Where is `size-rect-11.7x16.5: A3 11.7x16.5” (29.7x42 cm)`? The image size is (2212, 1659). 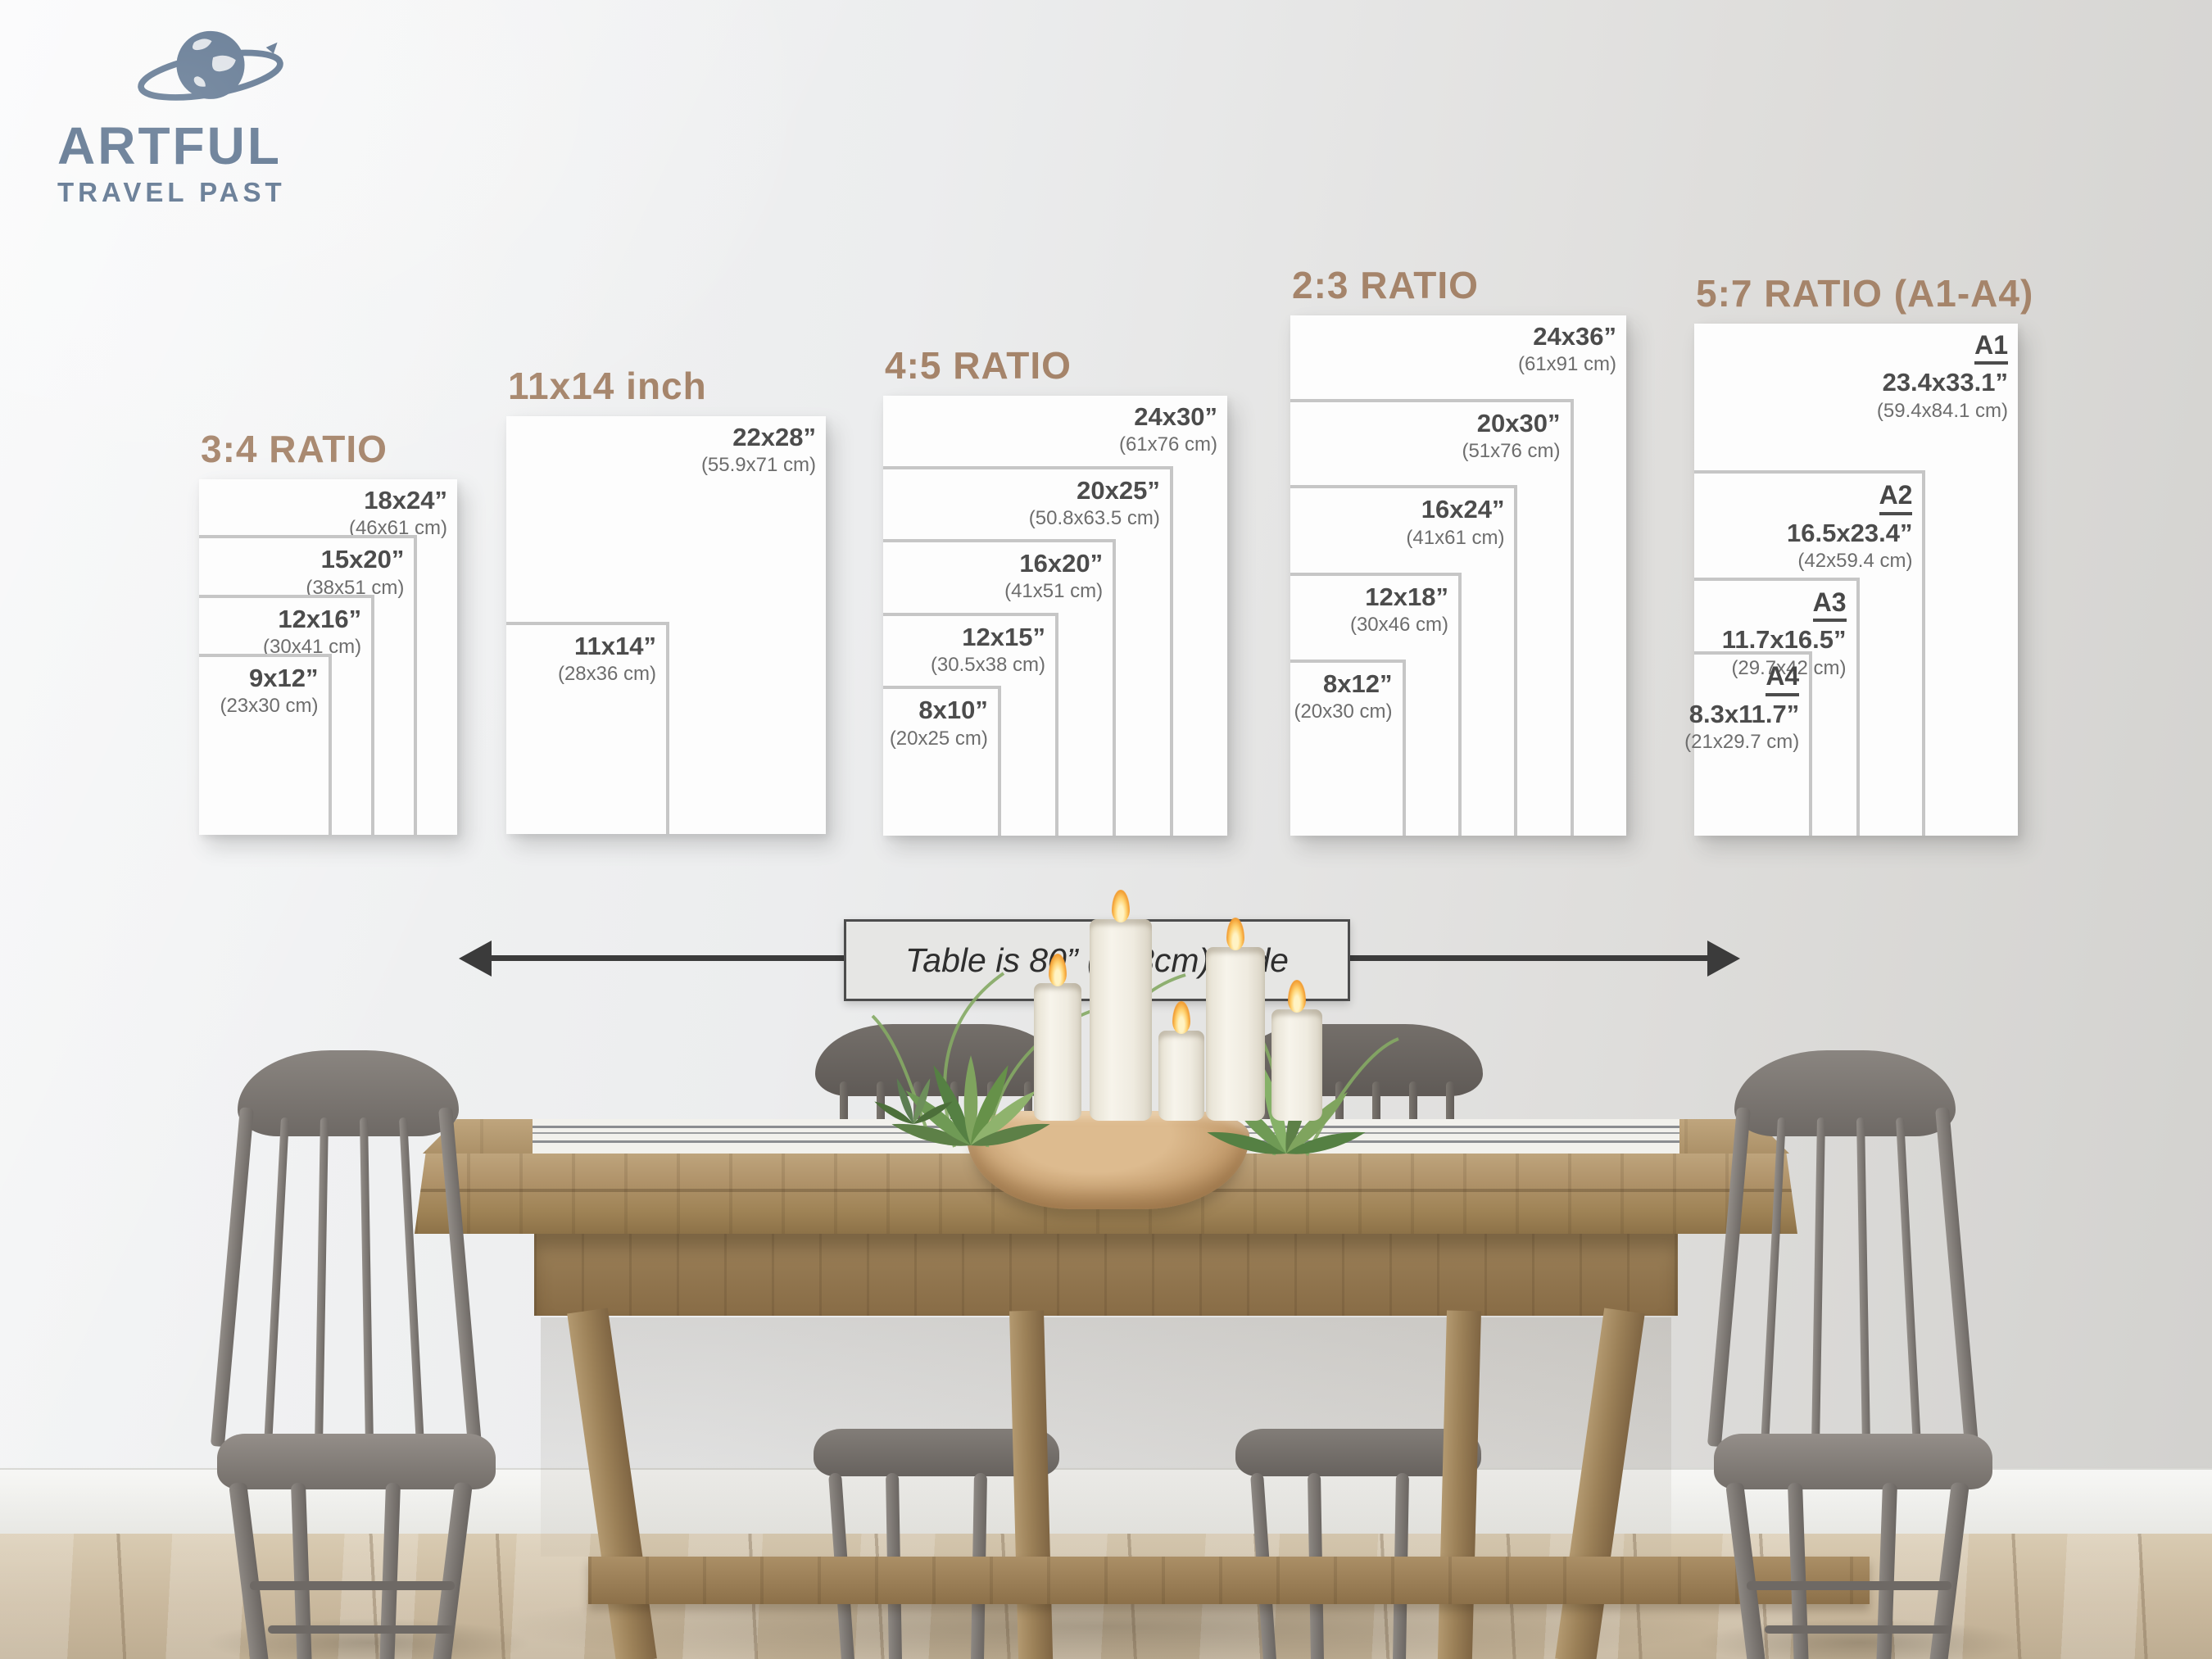 size-rect-11.7x16.5: A3 11.7x16.5” (29.7x42 cm) is located at coordinates (1777, 706).